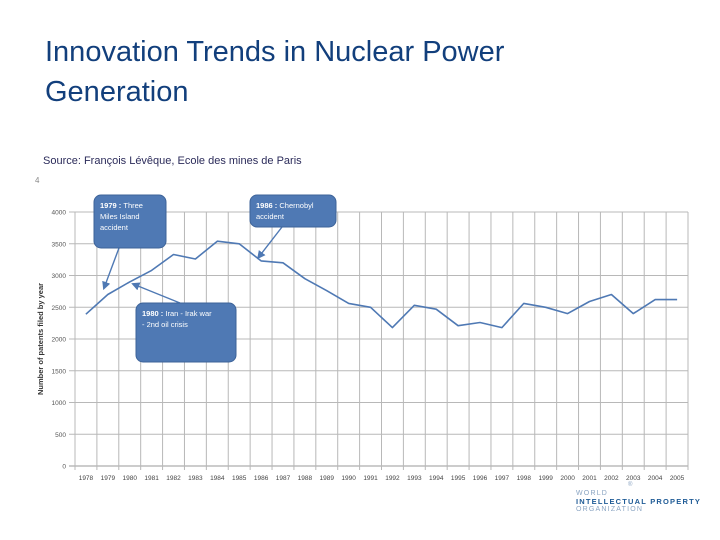 The image size is (720, 540). What do you see at coordinates (502, 478) in the screenshot?
I see `x-tick-label: 1997` at bounding box center [502, 478].